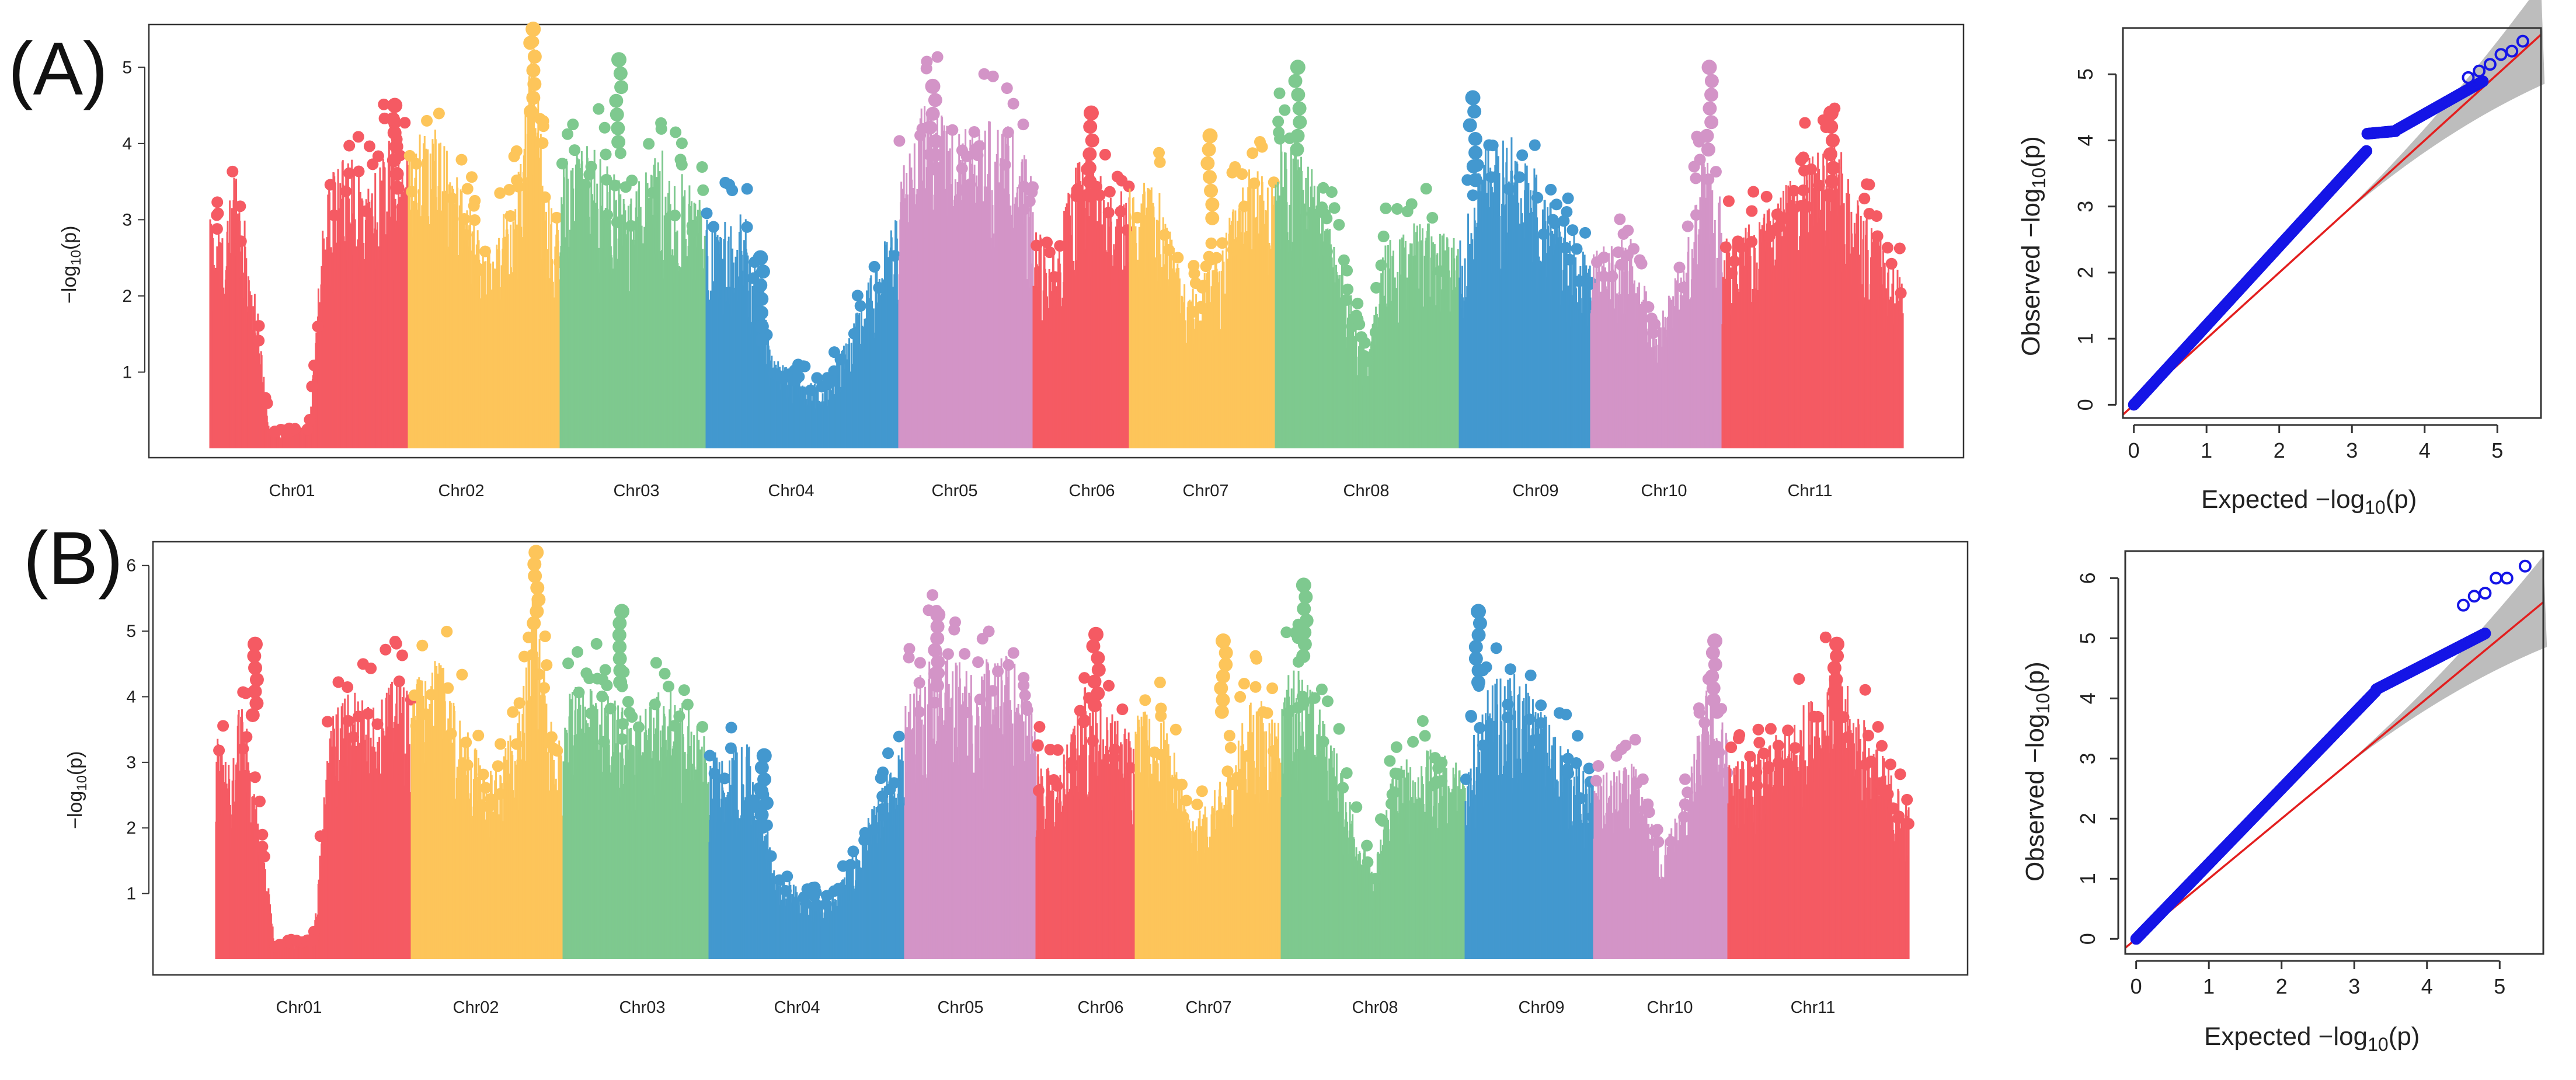  Describe the element at coordinates (127, 144) in the screenshot. I see `ytick-label: 4` at that location.